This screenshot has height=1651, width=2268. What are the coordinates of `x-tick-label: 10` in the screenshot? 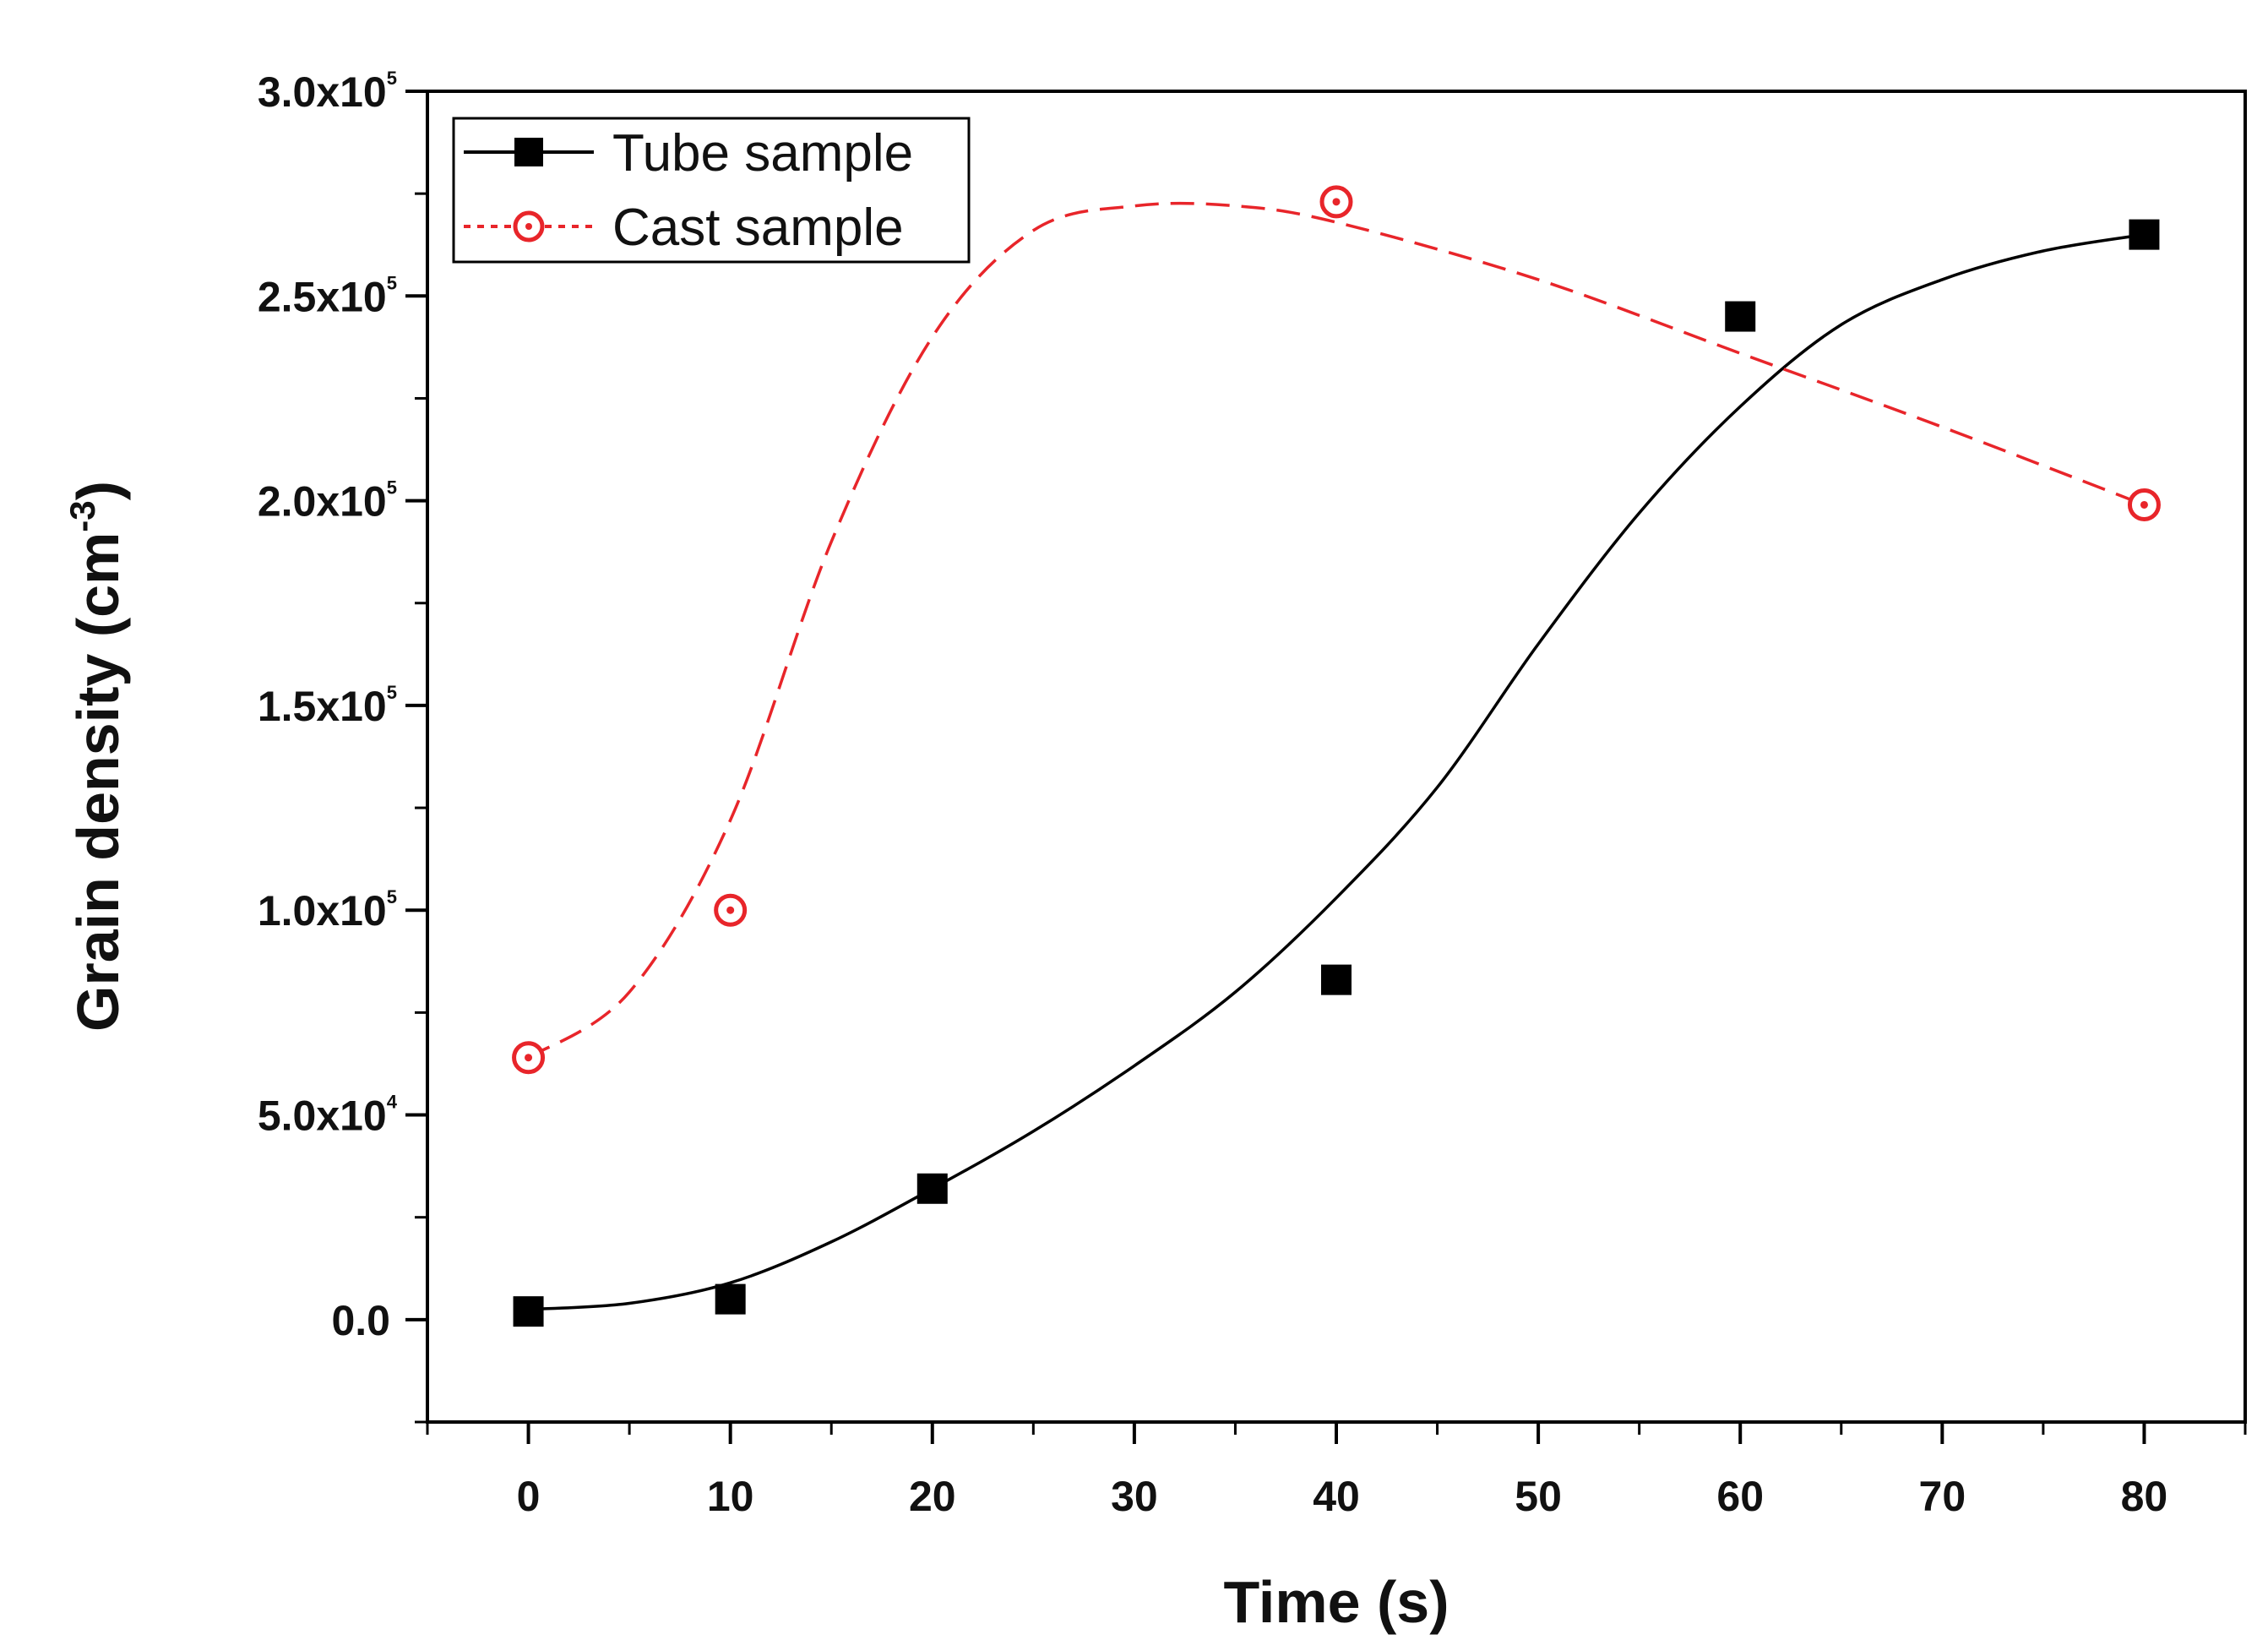 It's located at (730, 1496).